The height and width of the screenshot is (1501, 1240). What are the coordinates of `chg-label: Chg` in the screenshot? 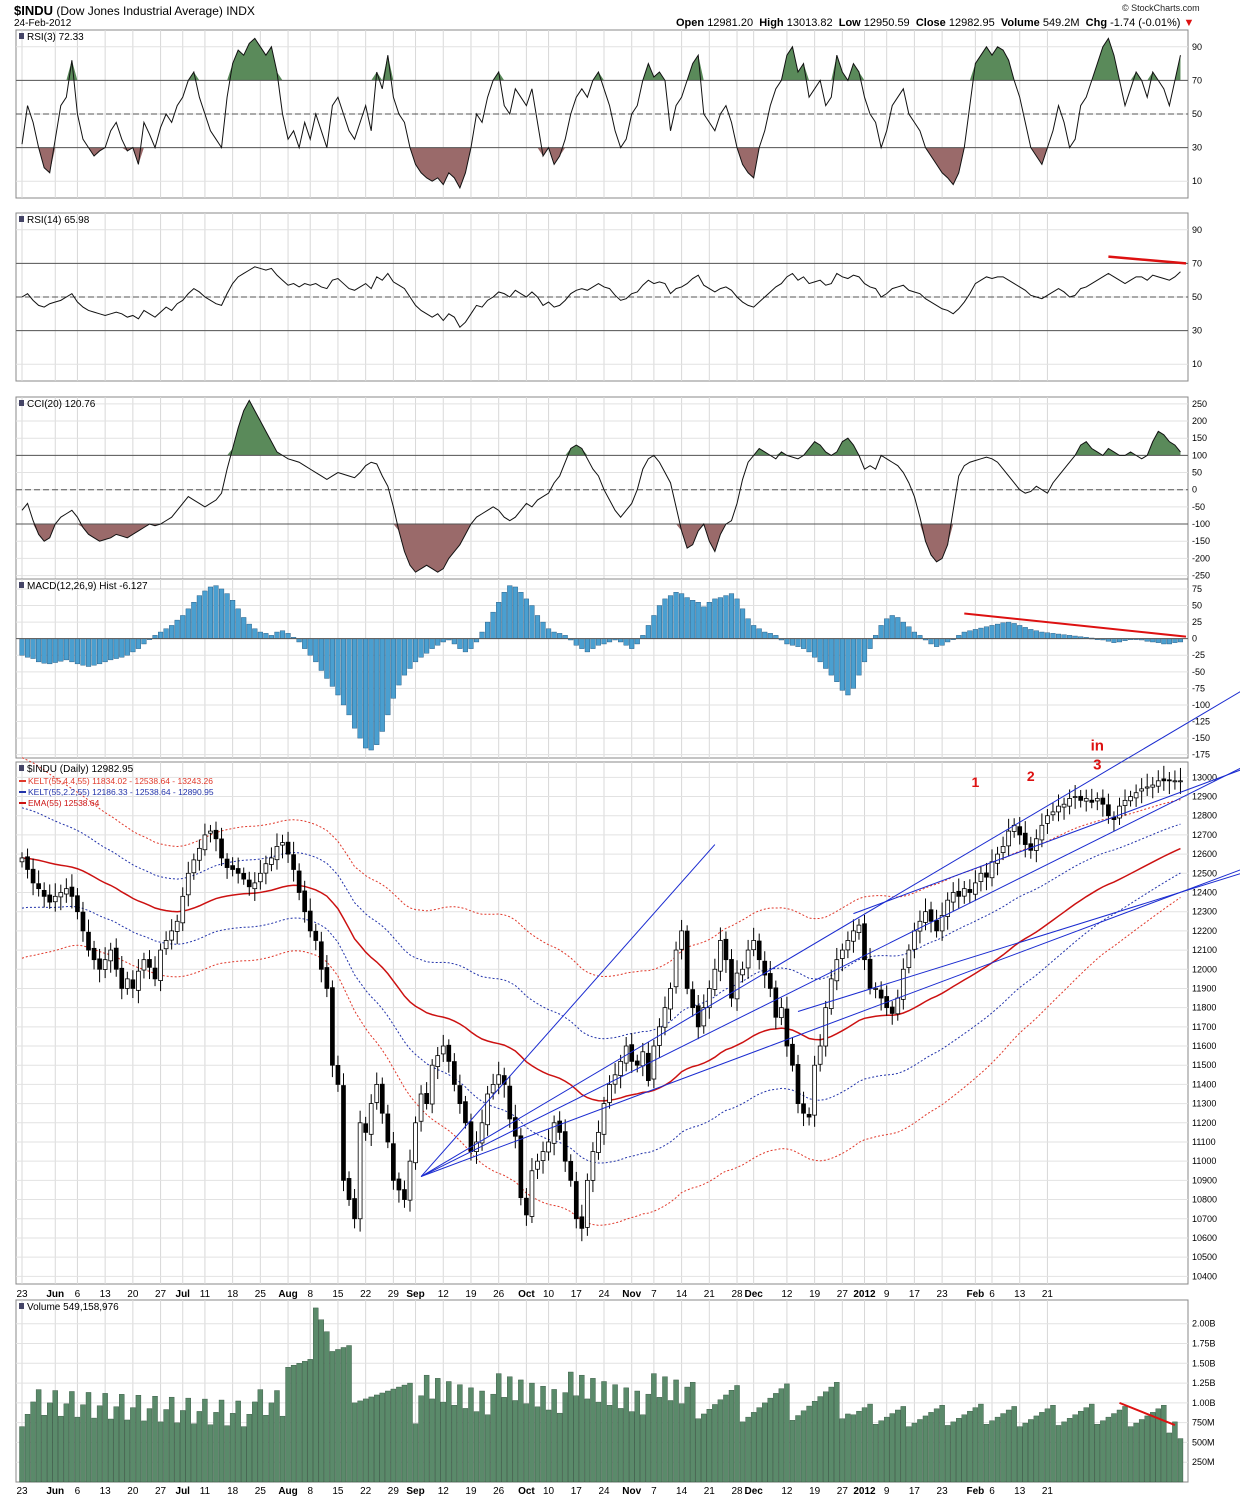 It's located at (1096, 23).